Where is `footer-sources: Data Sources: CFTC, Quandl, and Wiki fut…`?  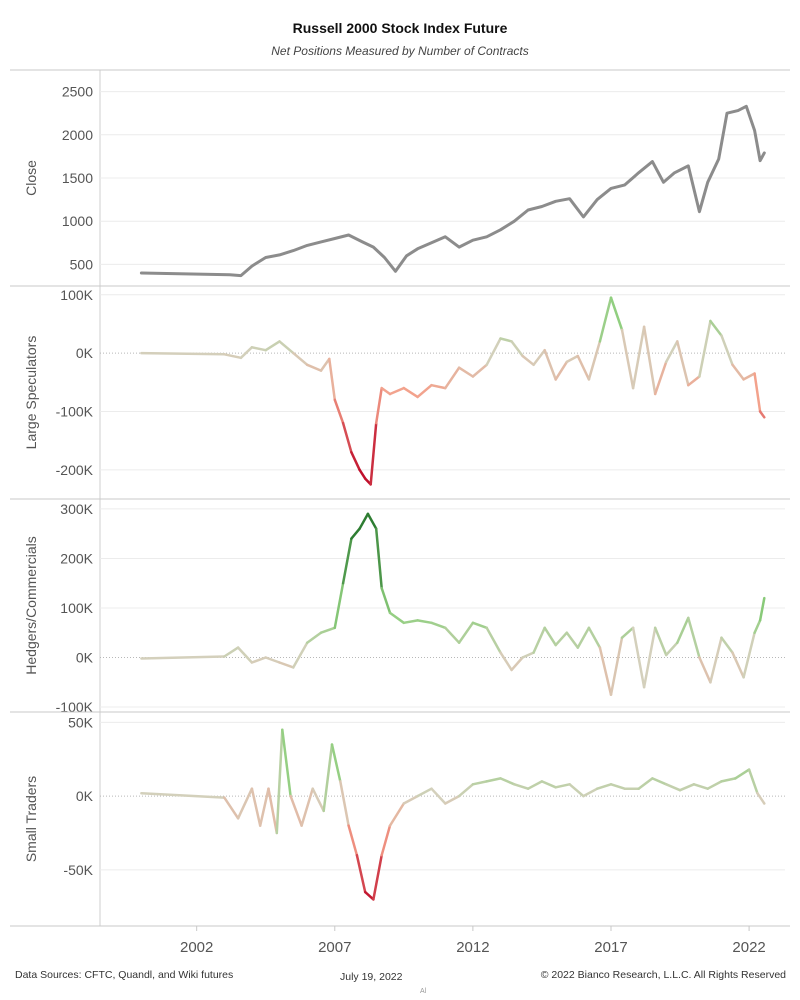
footer-sources: Data Sources: CFTC, Quandl, and Wiki fut… is located at coordinates (124, 975).